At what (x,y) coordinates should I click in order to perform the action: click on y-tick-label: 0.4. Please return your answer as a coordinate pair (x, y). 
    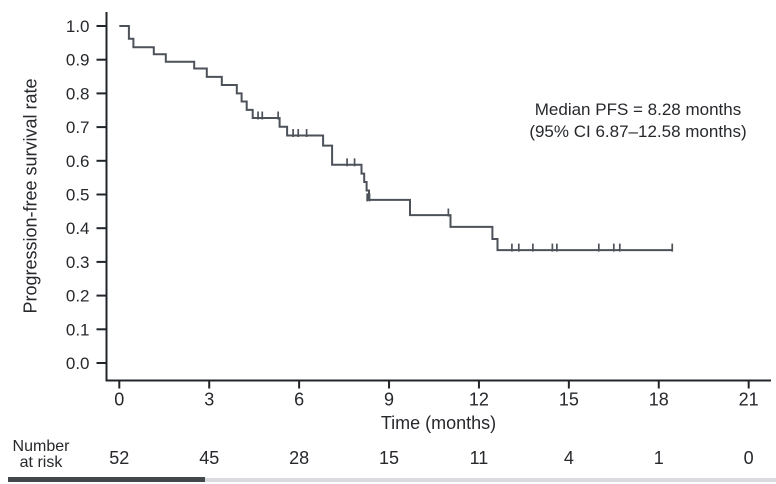
    Looking at the image, I should click on (78, 228).